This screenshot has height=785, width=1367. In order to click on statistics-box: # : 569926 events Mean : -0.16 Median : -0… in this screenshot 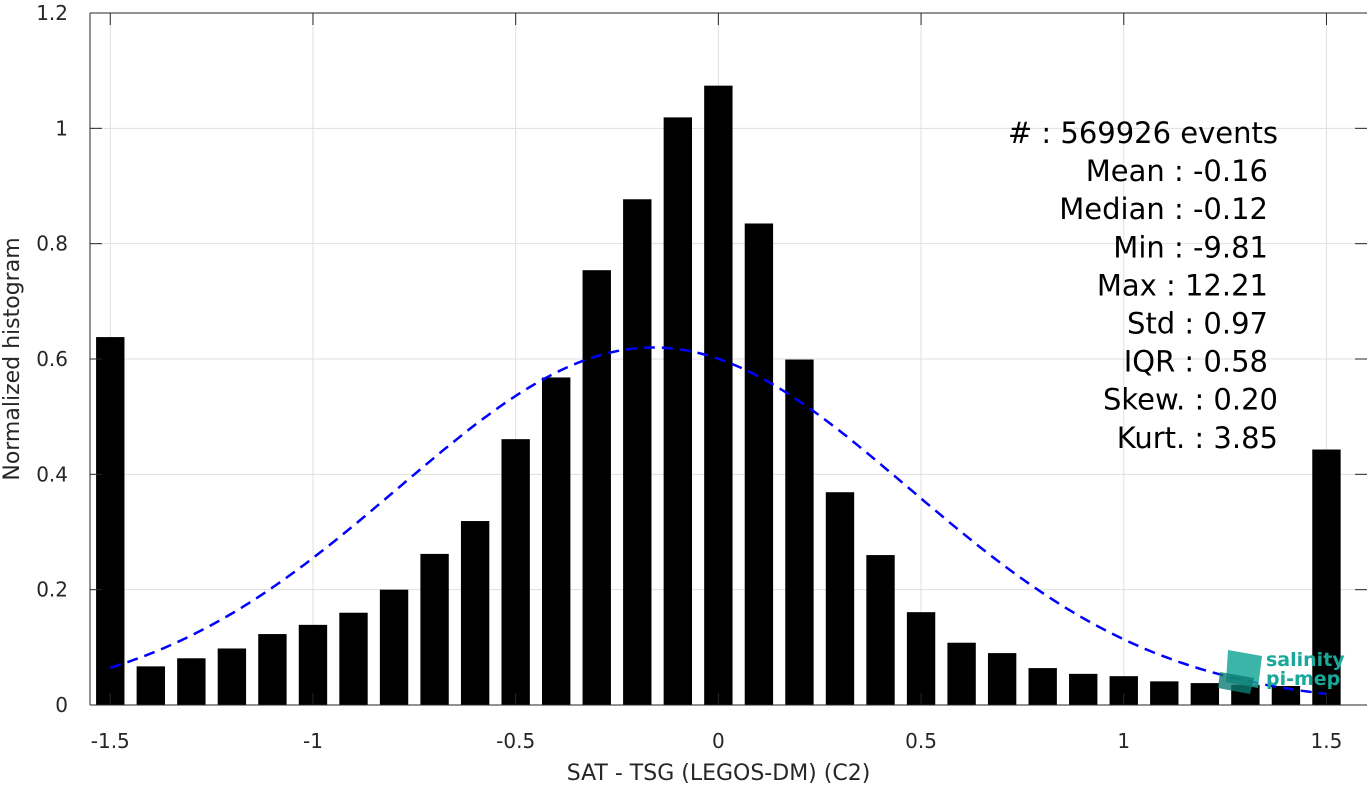, I will do `click(1143, 285)`.